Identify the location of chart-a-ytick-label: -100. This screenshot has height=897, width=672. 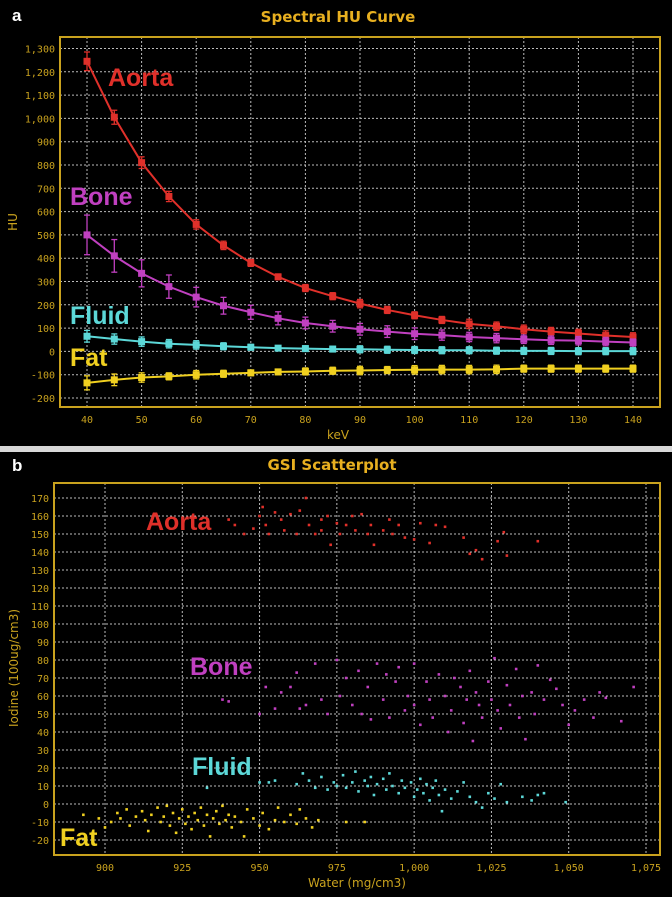
(43, 376).